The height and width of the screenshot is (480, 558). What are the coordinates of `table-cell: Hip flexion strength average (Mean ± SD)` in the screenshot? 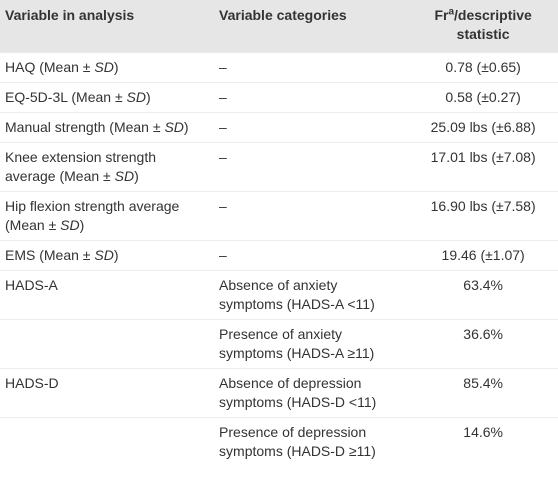 It's located at (107, 216).